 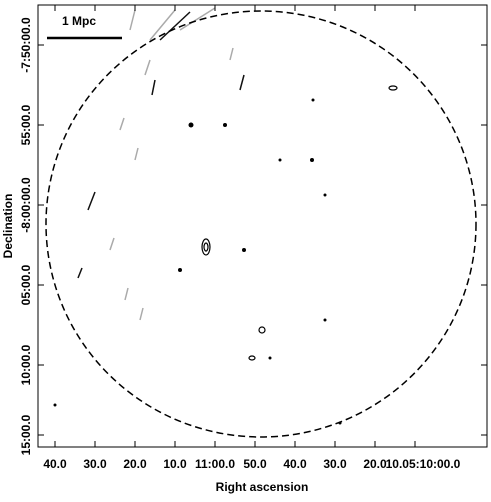 I want to click on y-tick-label: 10:00.0, so click(x=26, y=364).